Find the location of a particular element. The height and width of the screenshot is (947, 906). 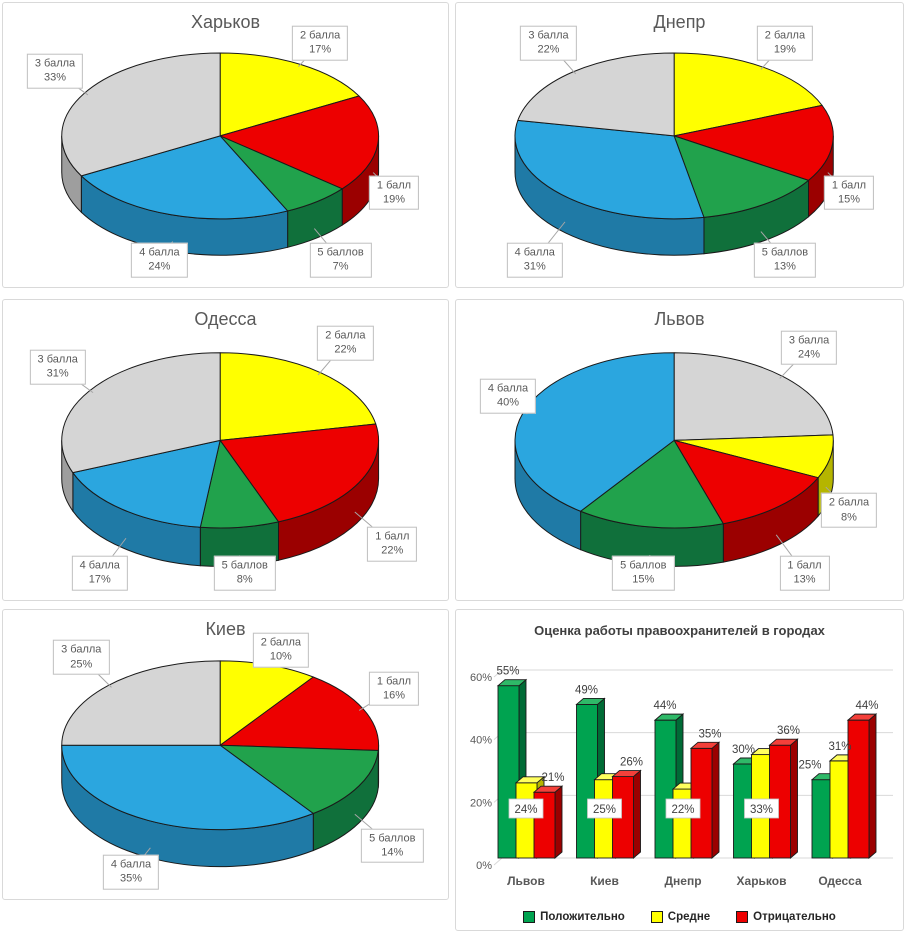

pie-label-value: 7% is located at coordinates (340, 267).